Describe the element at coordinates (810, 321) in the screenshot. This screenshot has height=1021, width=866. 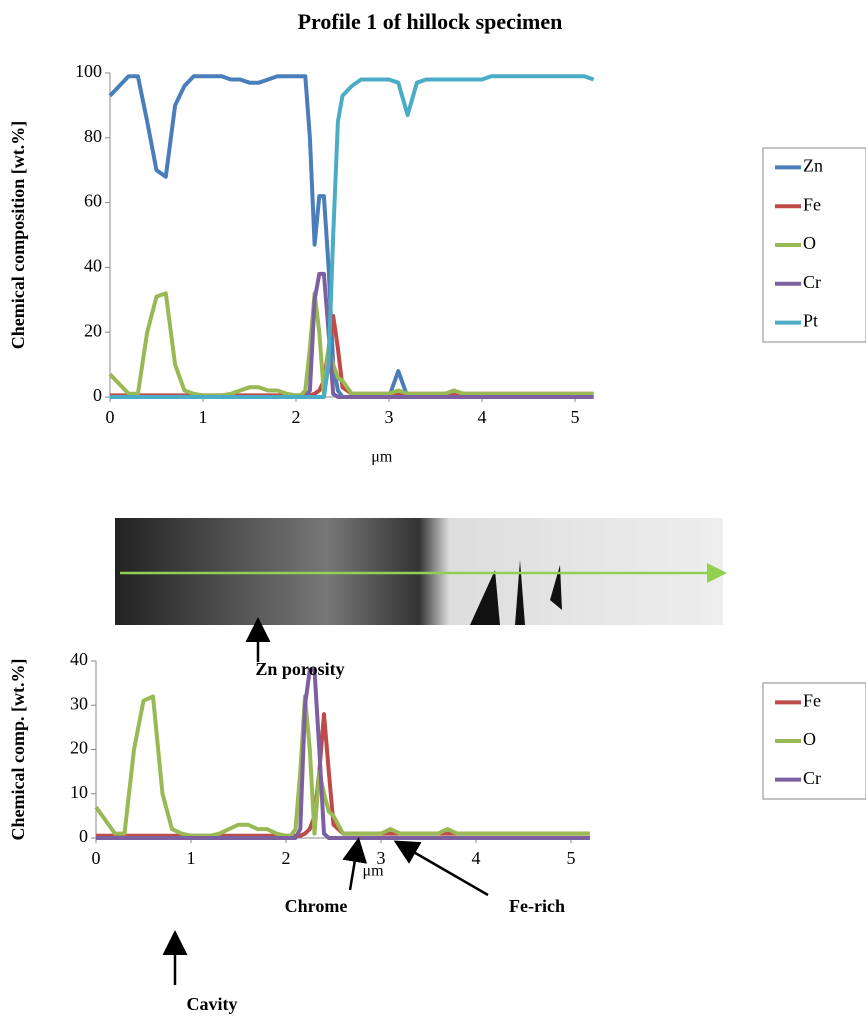
I see `legend-label: Pt` at that location.